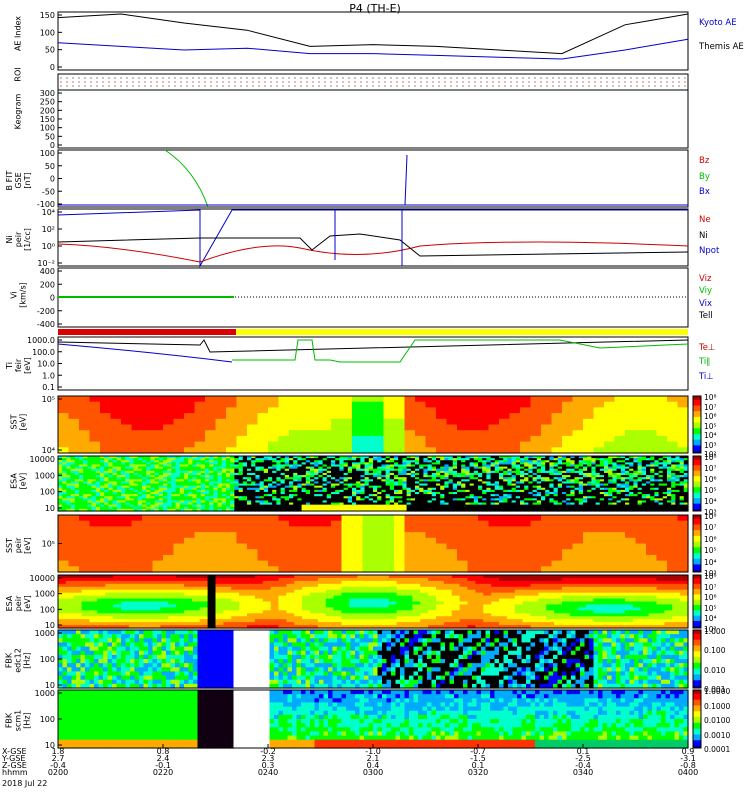 The height and width of the screenshot is (800, 750). Describe the element at coordinates (45, 594) in the screenshot. I see `esa2-ytick: 1000` at that location.